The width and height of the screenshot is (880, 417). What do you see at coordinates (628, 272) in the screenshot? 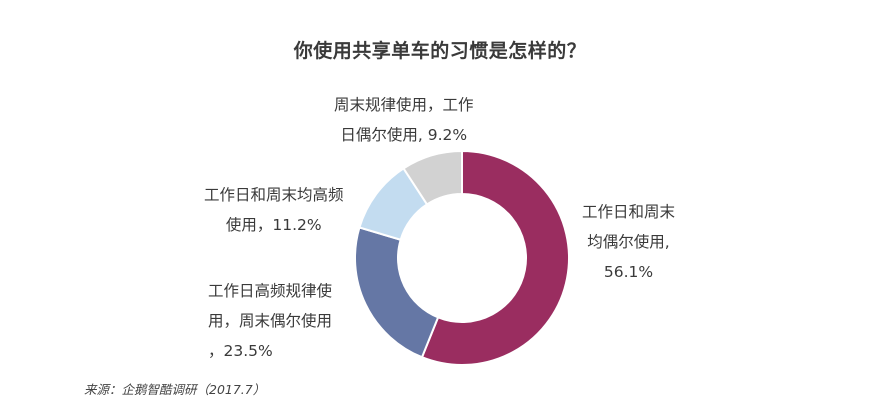
I see `slice-label-line: 56.1%` at bounding box center [628, 272].